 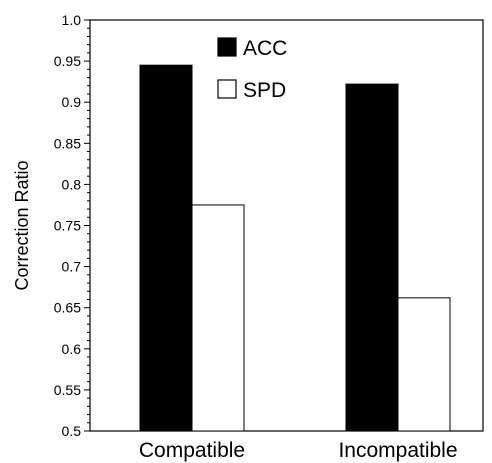 What do you see at coordinates (252, 69) in the screenshot?
I see `legend: ACC SPD` at bounding box center [252, 69].